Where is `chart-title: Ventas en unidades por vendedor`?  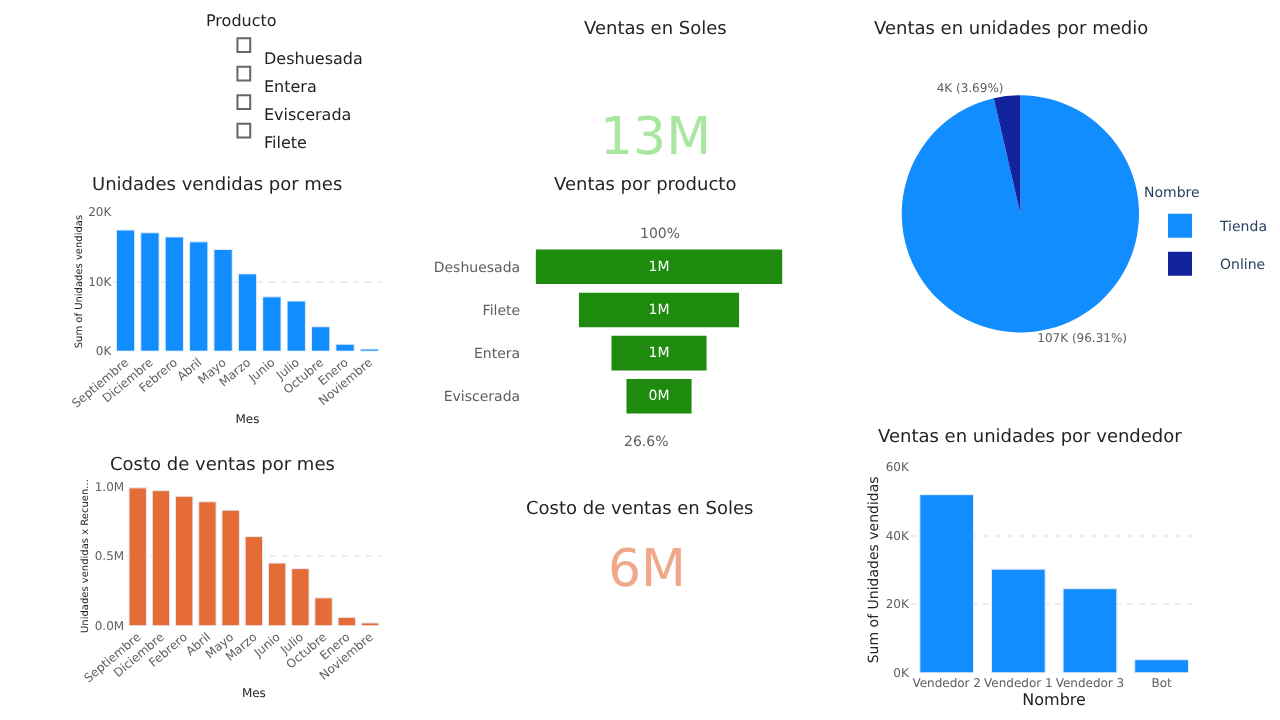
chart-title: Ventas en unidades por vendedor is located at coordinates (1030, 438).